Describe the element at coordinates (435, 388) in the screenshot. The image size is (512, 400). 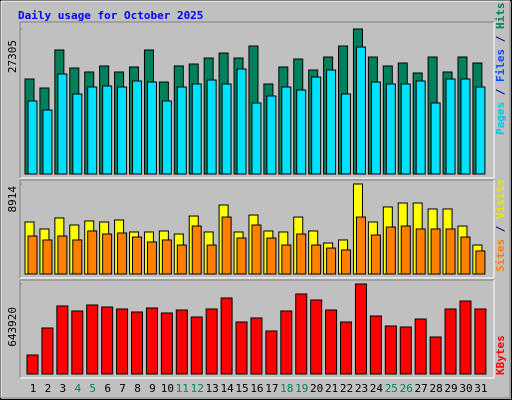
I see `x-tick-label: 28` at that location.